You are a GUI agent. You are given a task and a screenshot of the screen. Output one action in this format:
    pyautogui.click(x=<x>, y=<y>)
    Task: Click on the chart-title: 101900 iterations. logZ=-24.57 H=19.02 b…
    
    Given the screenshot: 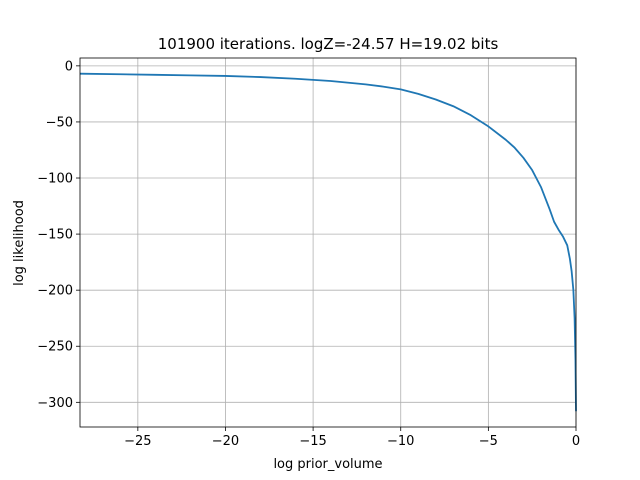 What is the action you would take?
    pyautogui.click(x=328, y=44)
    